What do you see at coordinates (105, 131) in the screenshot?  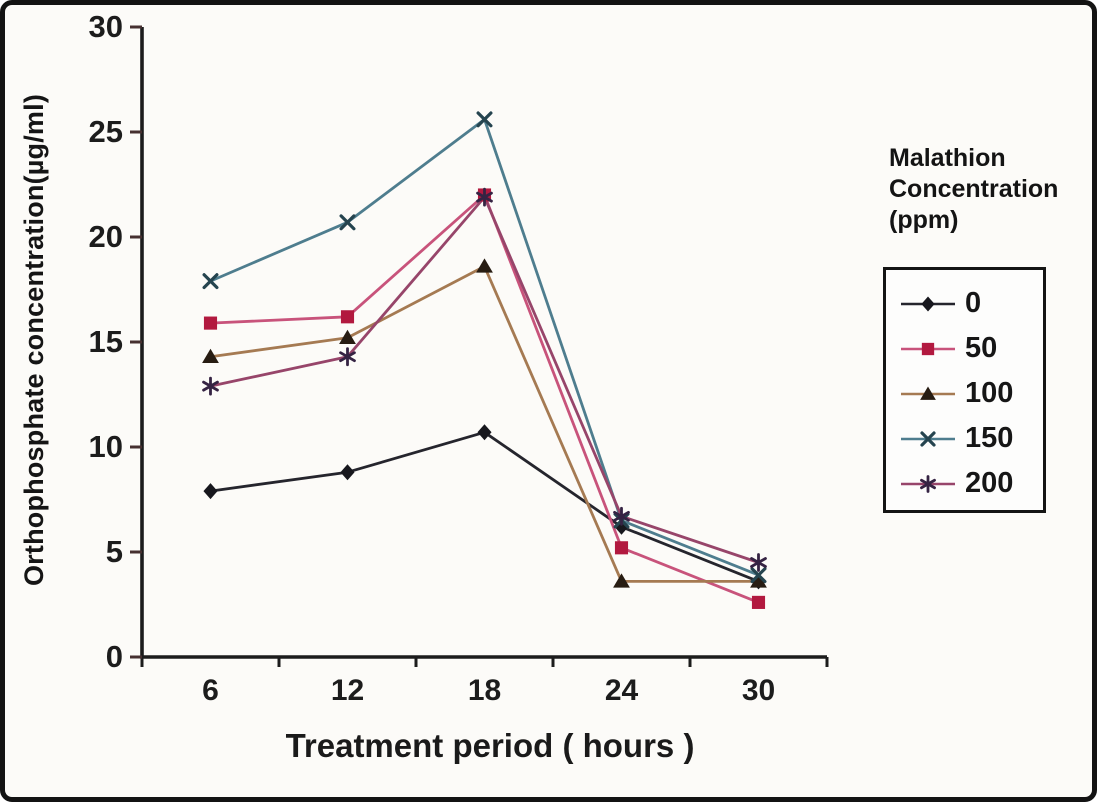 I see `y-tick-label: 25` at bounding box center [105, 131].